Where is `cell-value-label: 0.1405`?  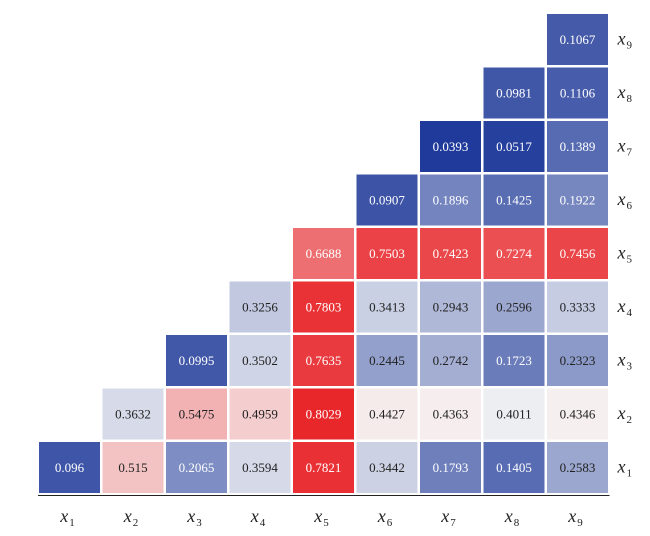 cell-value-label: 0.1405 is located at coordinates (514, 467).